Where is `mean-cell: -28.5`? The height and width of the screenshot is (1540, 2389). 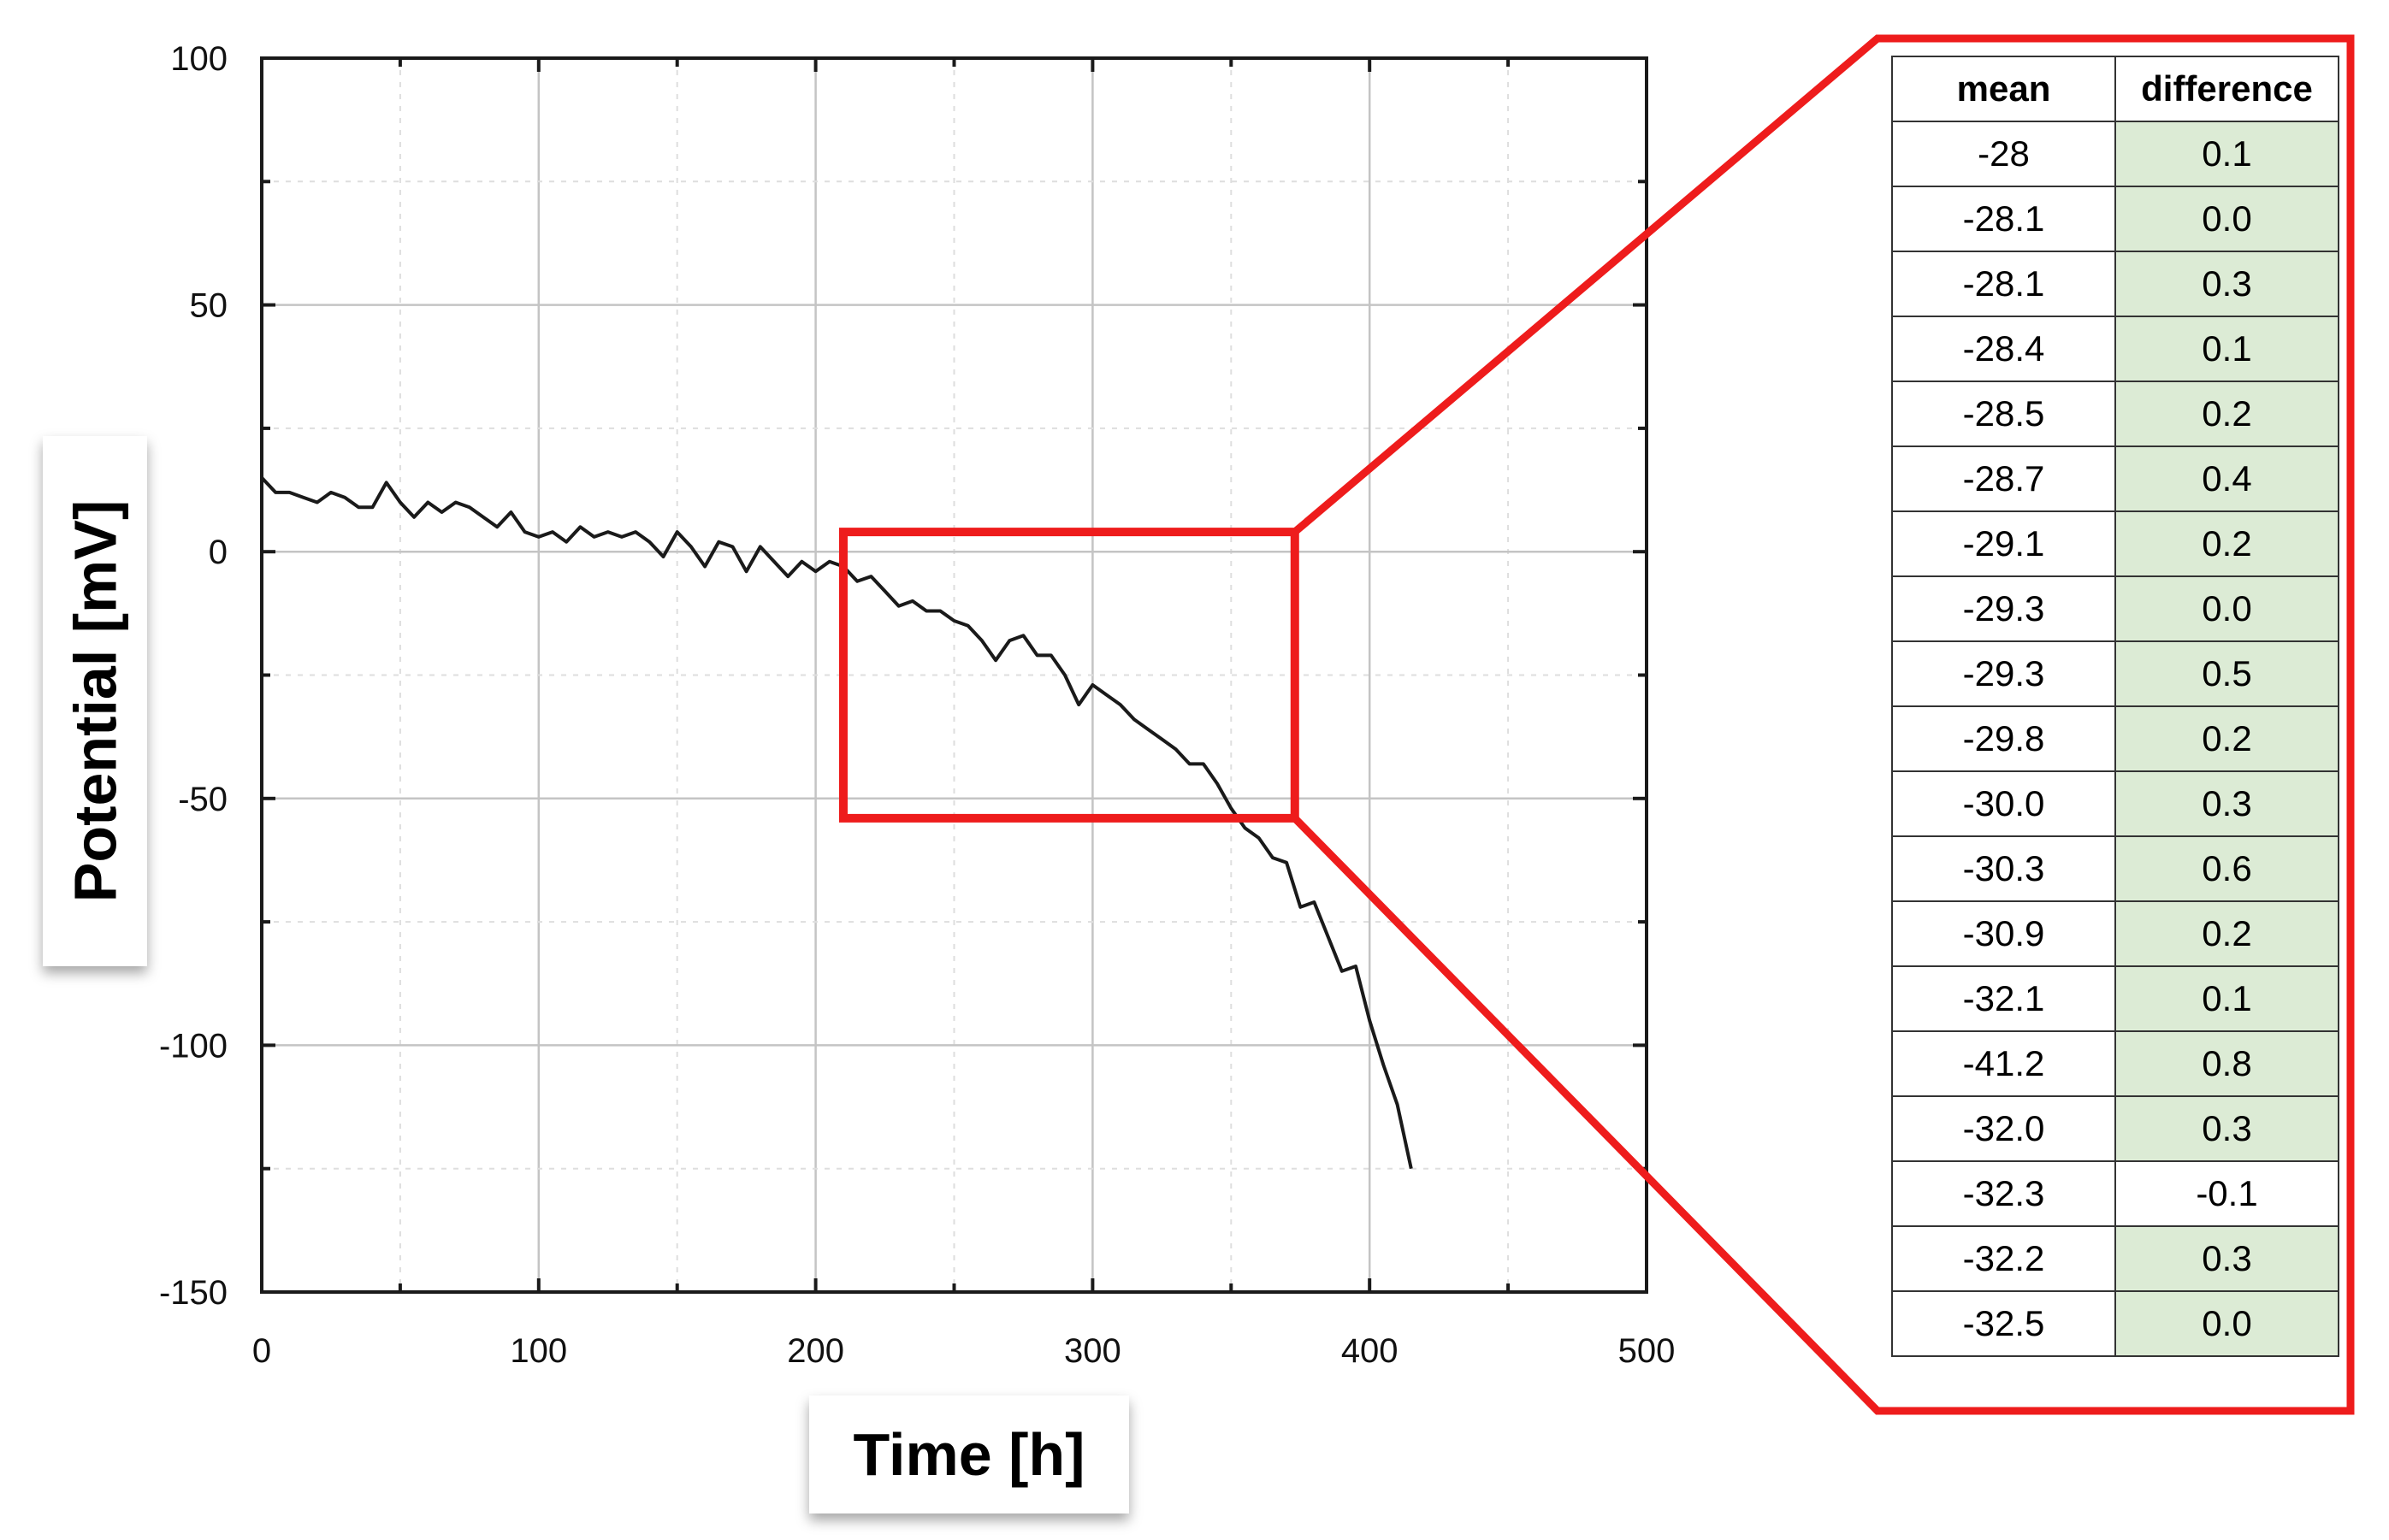 mean-cell: -28.5 is located at coordinates (2003, 414).